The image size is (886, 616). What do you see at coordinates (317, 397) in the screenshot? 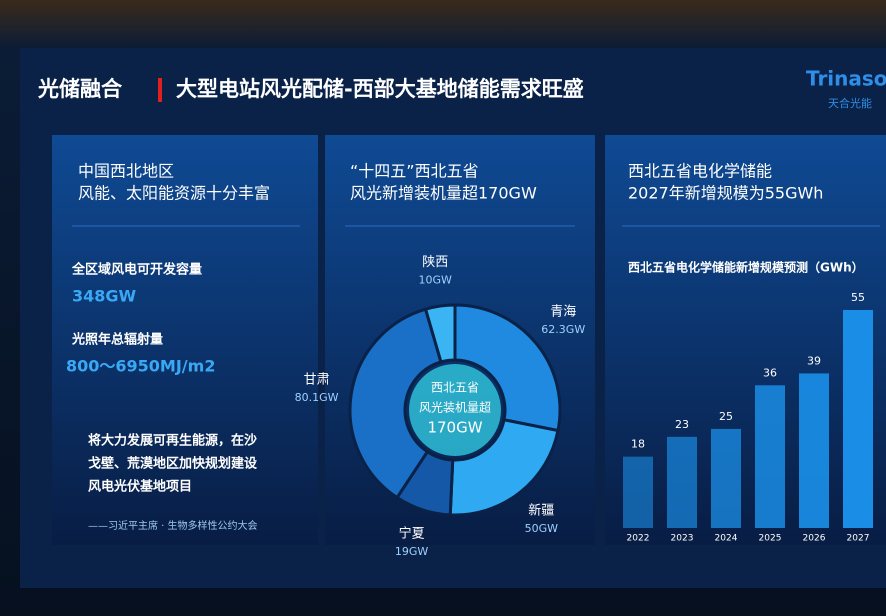
I see `slice-value: 80.1GW` at bounding box center [317, 397].